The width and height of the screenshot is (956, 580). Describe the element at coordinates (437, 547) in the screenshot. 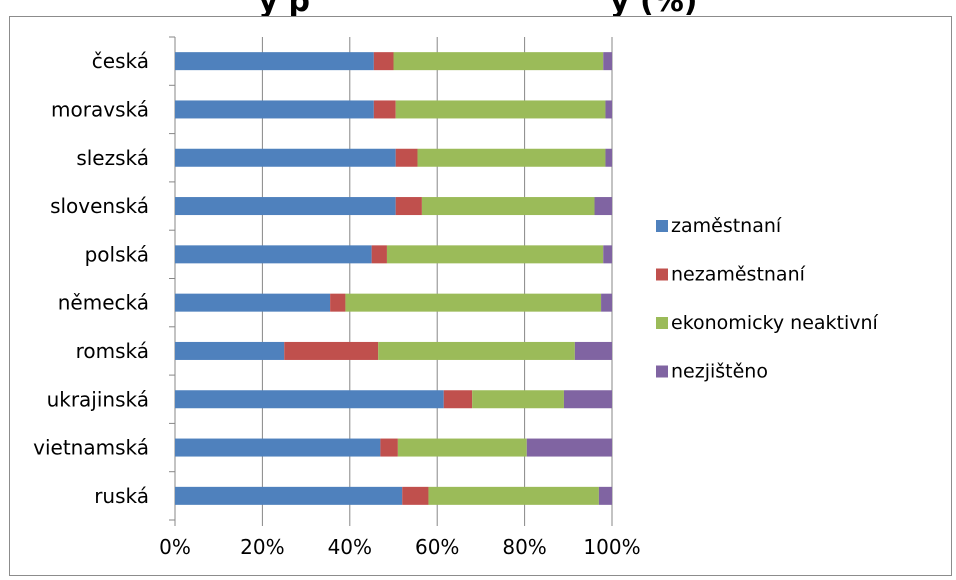

I see `x-tick-label: 60%` at that location.